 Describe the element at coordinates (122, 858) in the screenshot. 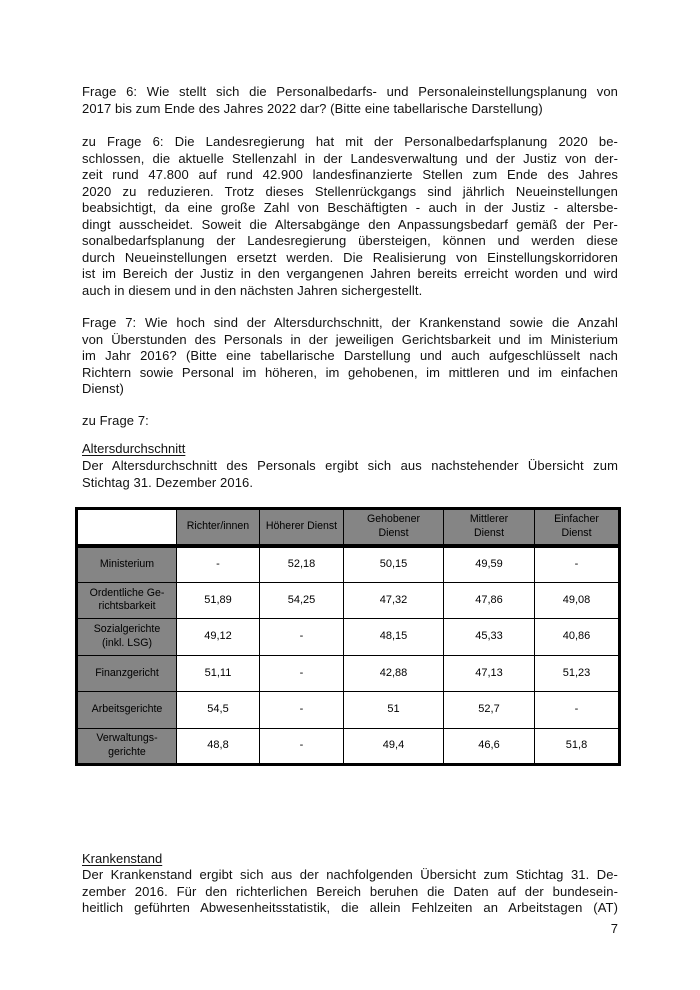

I see `heading-krankenstand: Krankenstand` at that location.